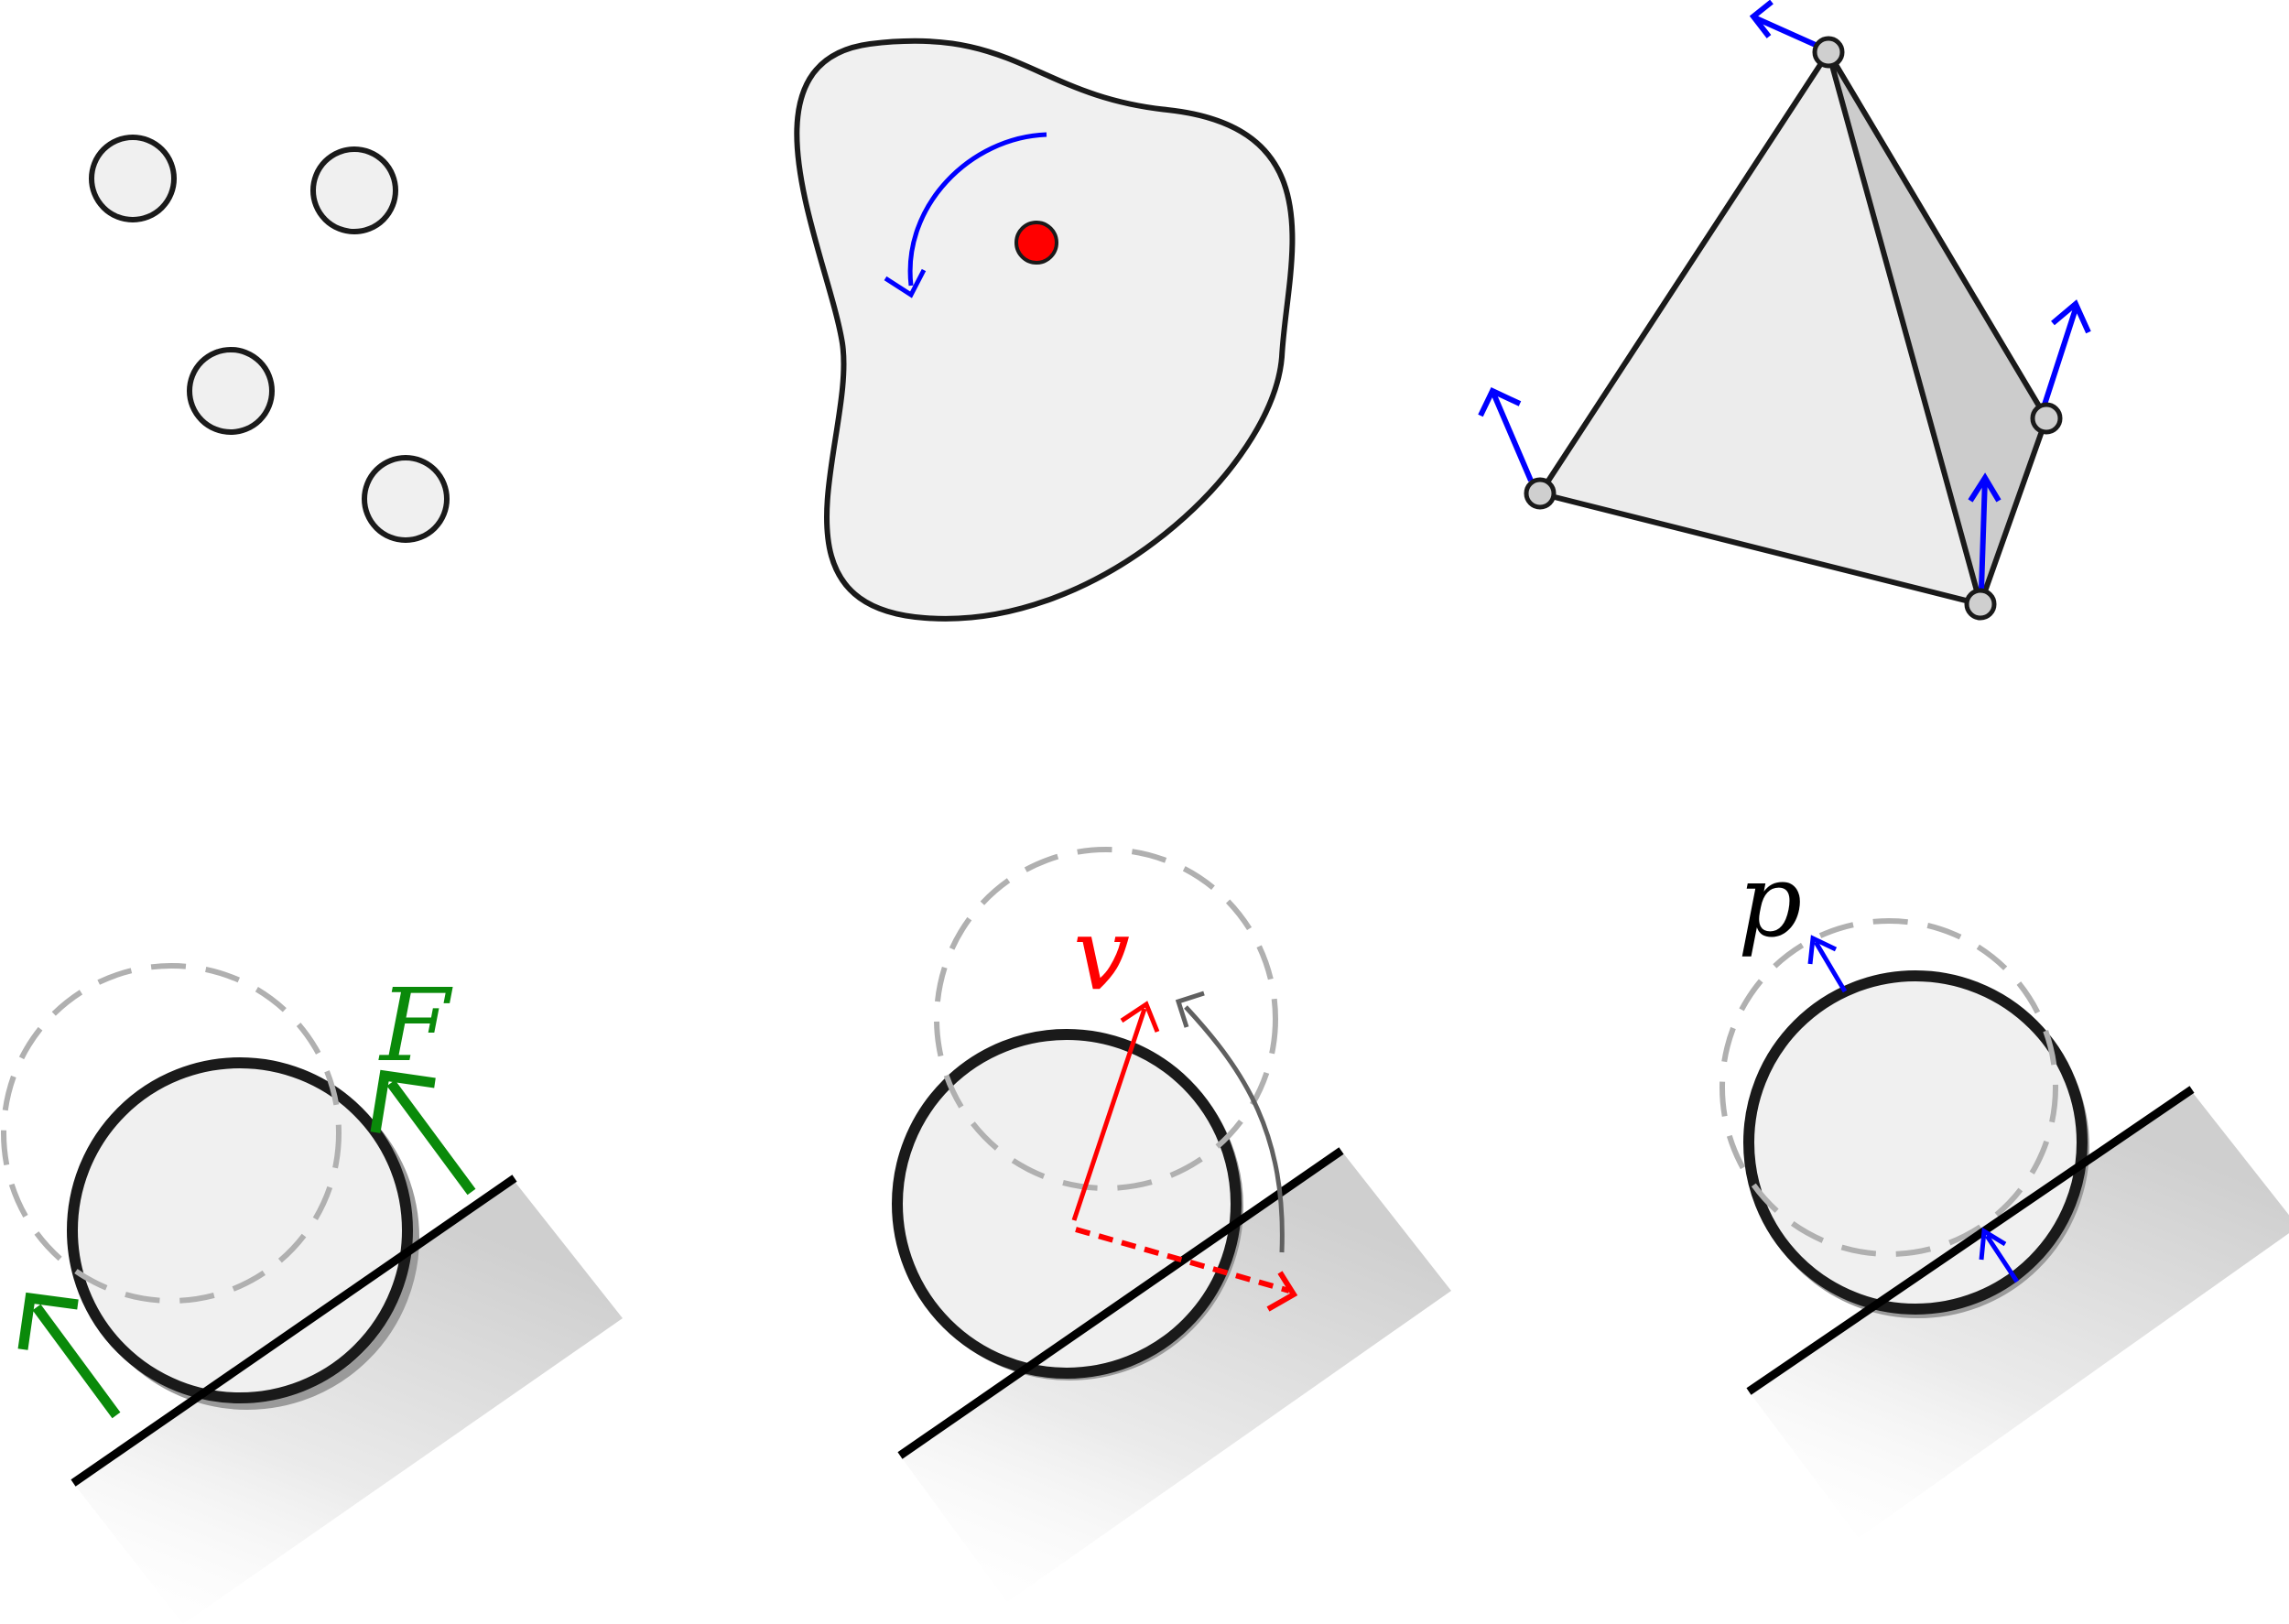  I want to click on center-of-mass, so click(1036, 243).